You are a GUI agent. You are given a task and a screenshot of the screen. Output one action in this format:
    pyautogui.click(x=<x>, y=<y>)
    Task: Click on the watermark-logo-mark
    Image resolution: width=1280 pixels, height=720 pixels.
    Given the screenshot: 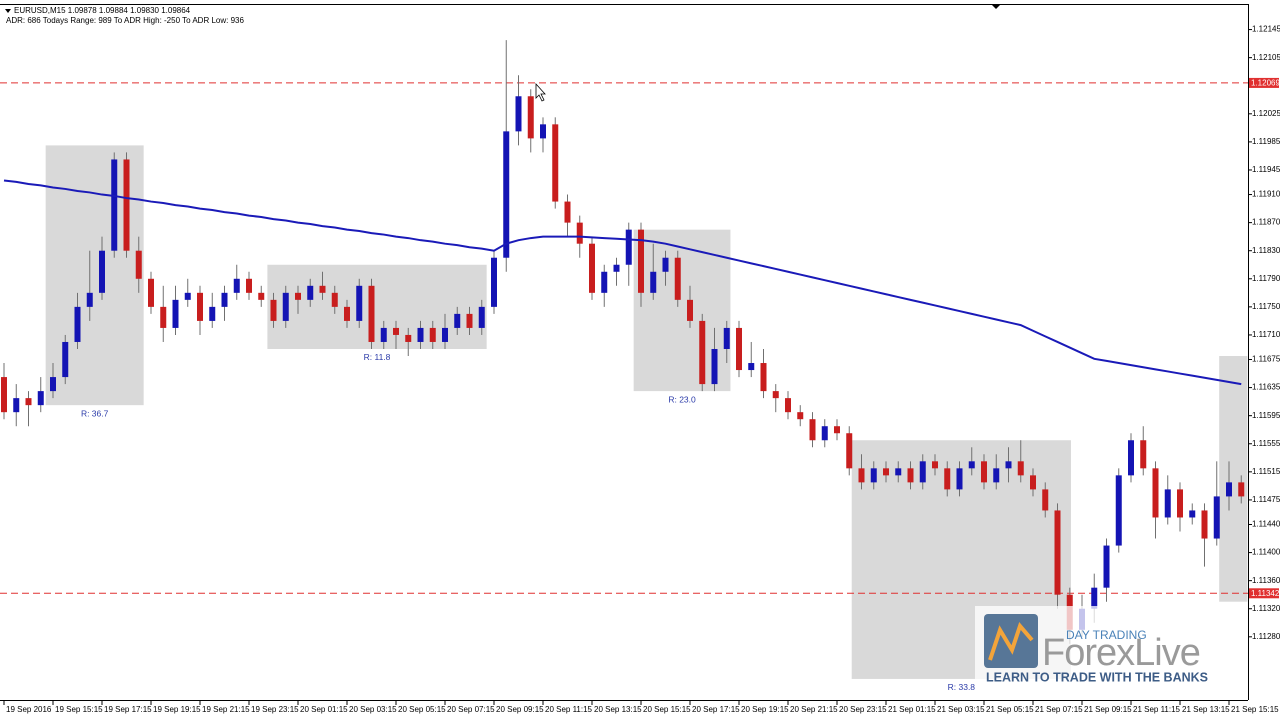 What is the action you would take?
    pyautogui.click(x=1011, y=641)
    